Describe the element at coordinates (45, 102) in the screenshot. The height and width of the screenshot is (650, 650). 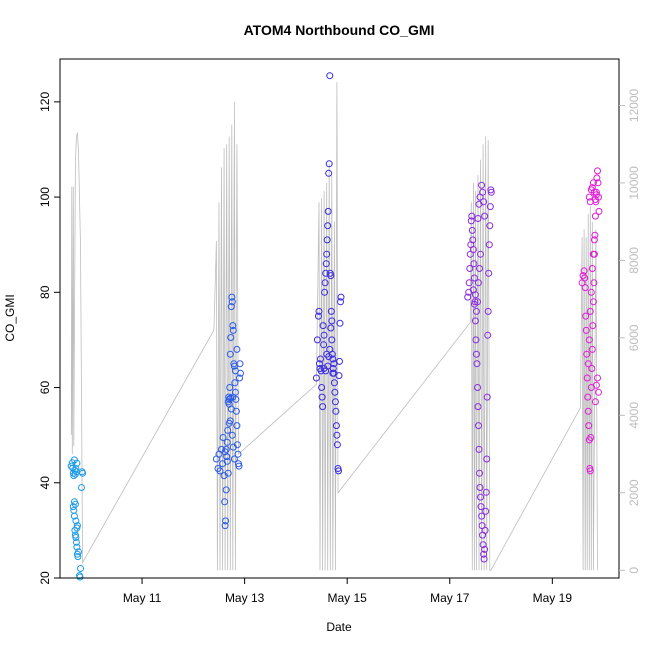
I see `y-tick-label: 120` at that location.